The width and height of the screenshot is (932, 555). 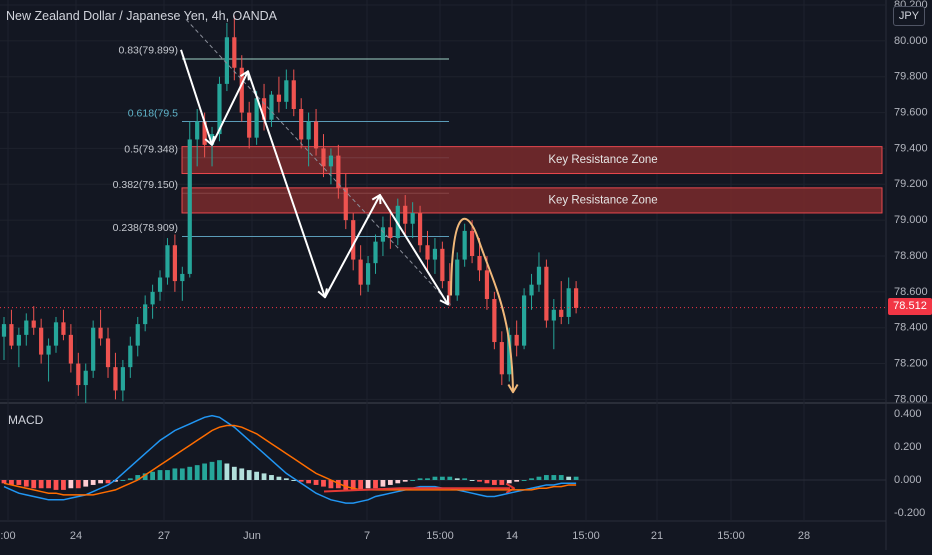 I want to click on zigzag-projection, so click(x=314, y=177).